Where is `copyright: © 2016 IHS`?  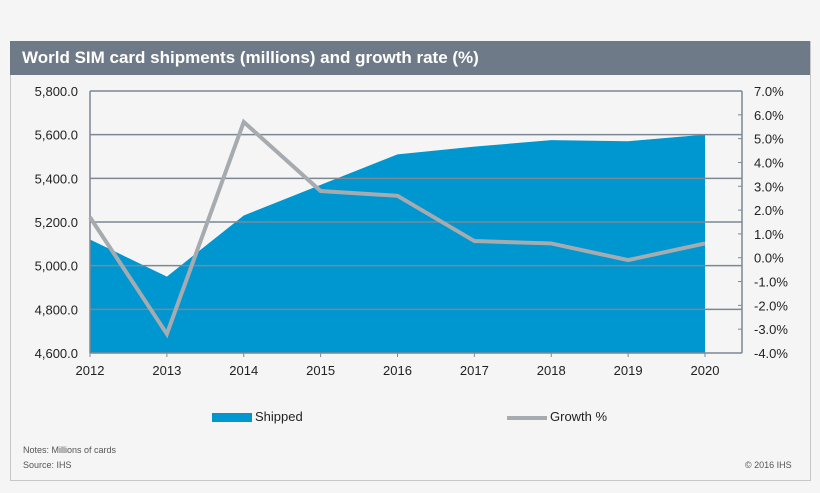 copyright: © 2016 IHS is located at coordinates (768, 465).